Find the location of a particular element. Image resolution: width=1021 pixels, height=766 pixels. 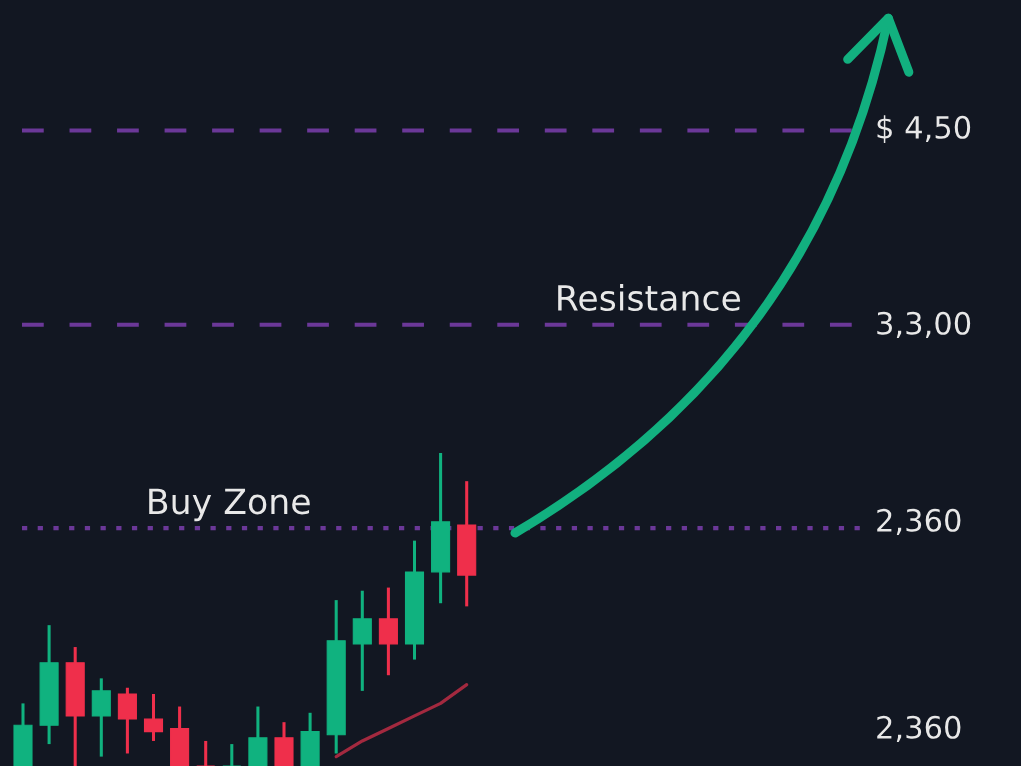

annotation: Resistance is located at coordinates (649, 297).